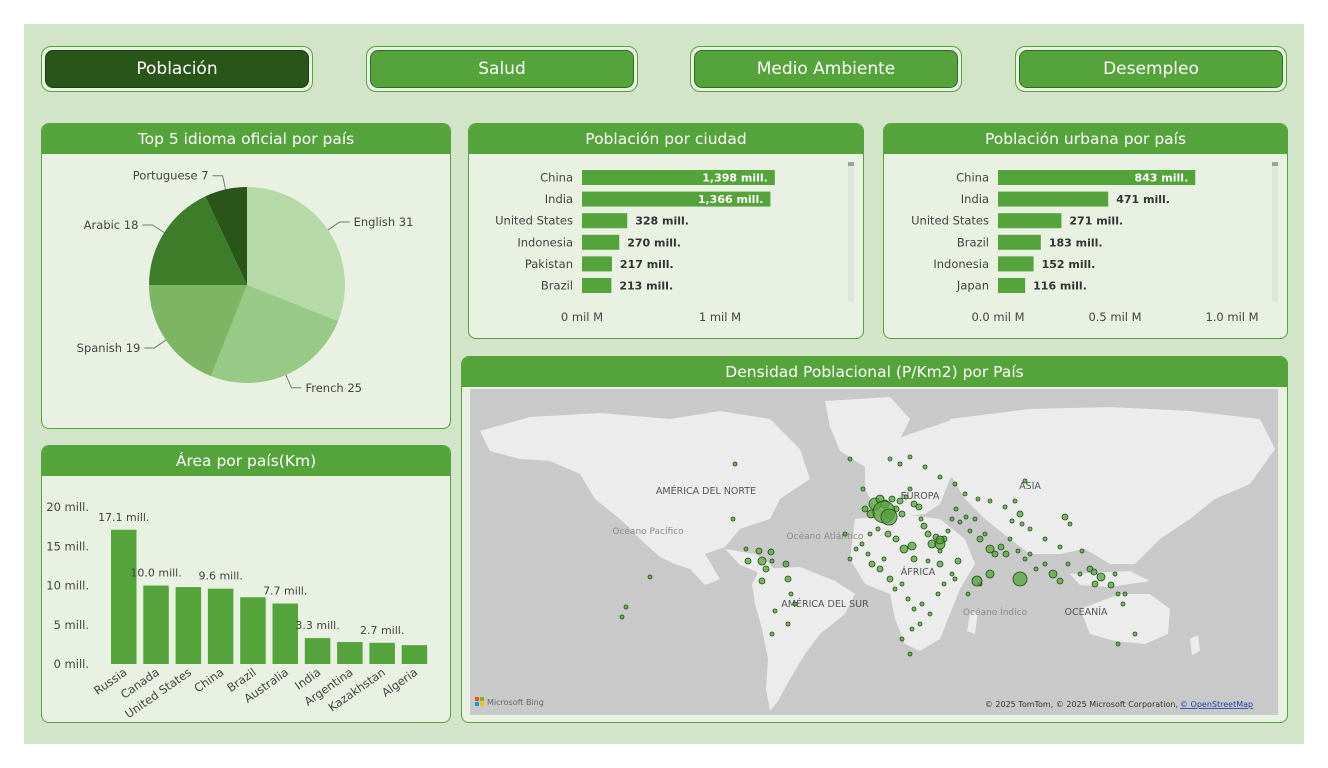  Describe the element at coordinates (198, 240) in the screenshot. I see `pie-slice-arabic` at that location.